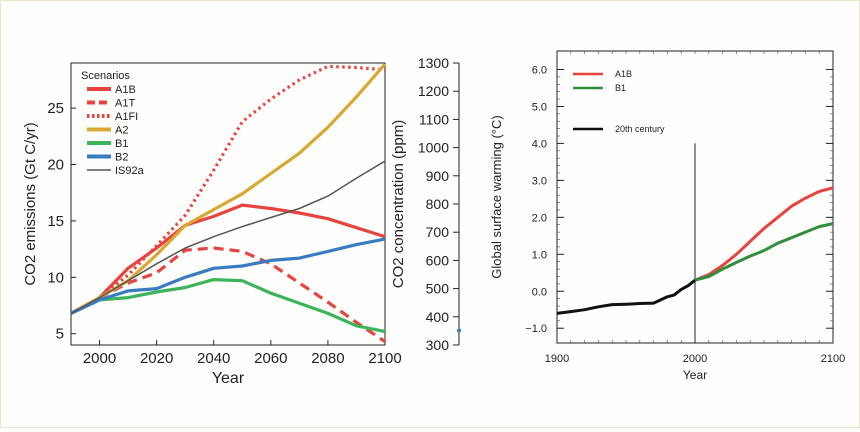  What do you see at coordinates (496, 196) in the screenshot?
I see `y-axis-label: Global surface warming (°C)` at bounding box center [496, 196].